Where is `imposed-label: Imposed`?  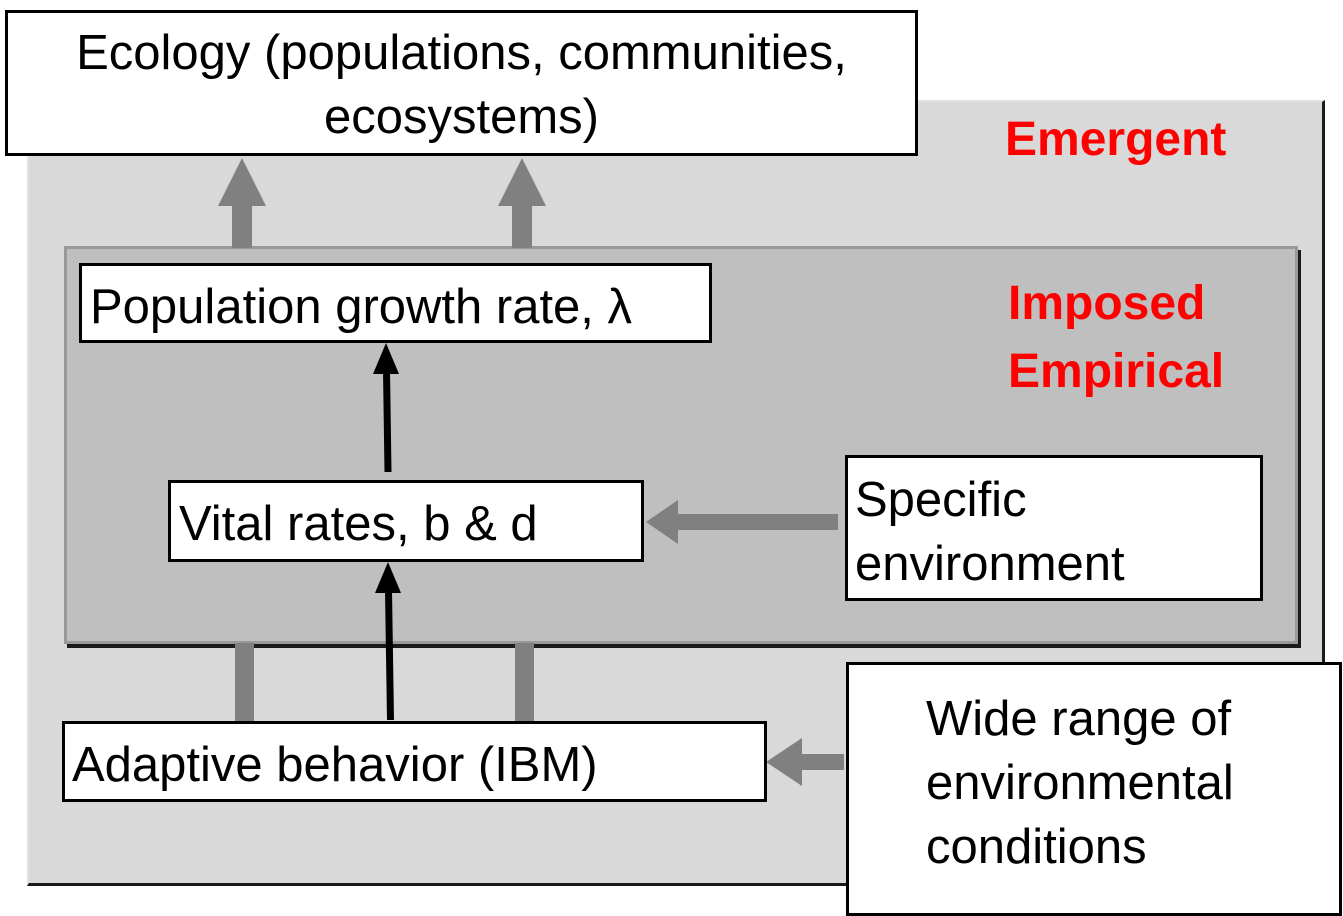 imposed-label: Imposed is located at coordinates (1107, 303).